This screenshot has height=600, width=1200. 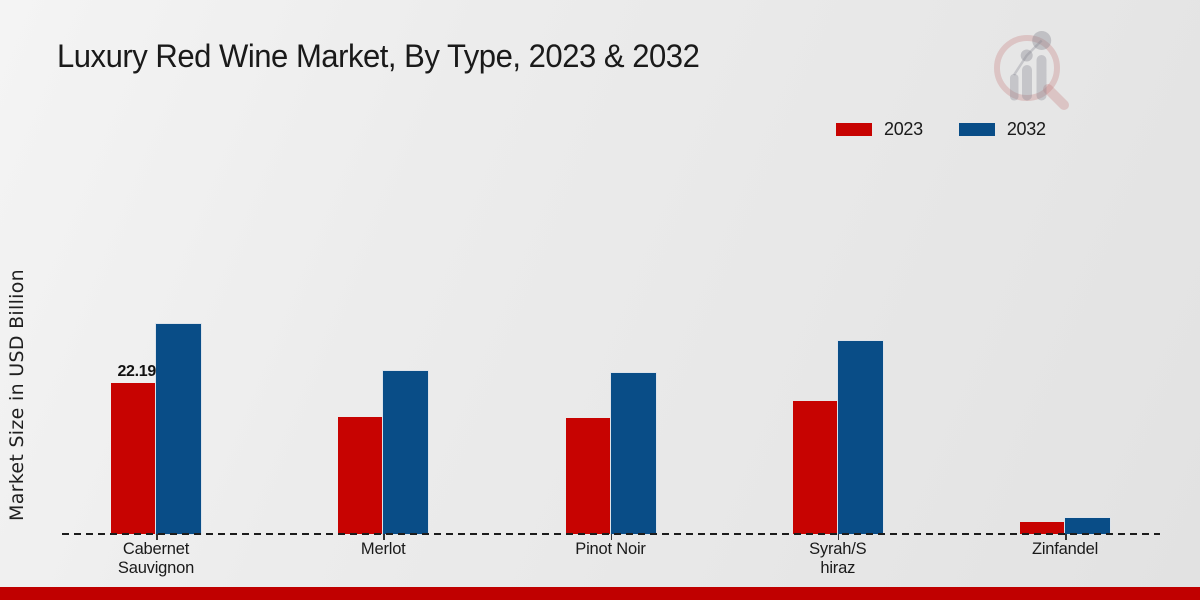 What do you see at coordinates (1087, 526) in the screenshot?
I see `bar-2032-zinfandel` at bounding box center [1087, 526].